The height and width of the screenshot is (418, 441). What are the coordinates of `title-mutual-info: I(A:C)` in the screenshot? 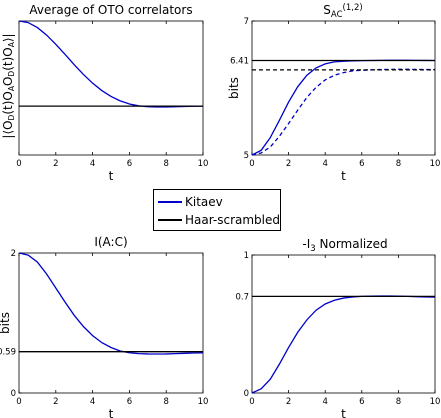 It's located at (110, 242).